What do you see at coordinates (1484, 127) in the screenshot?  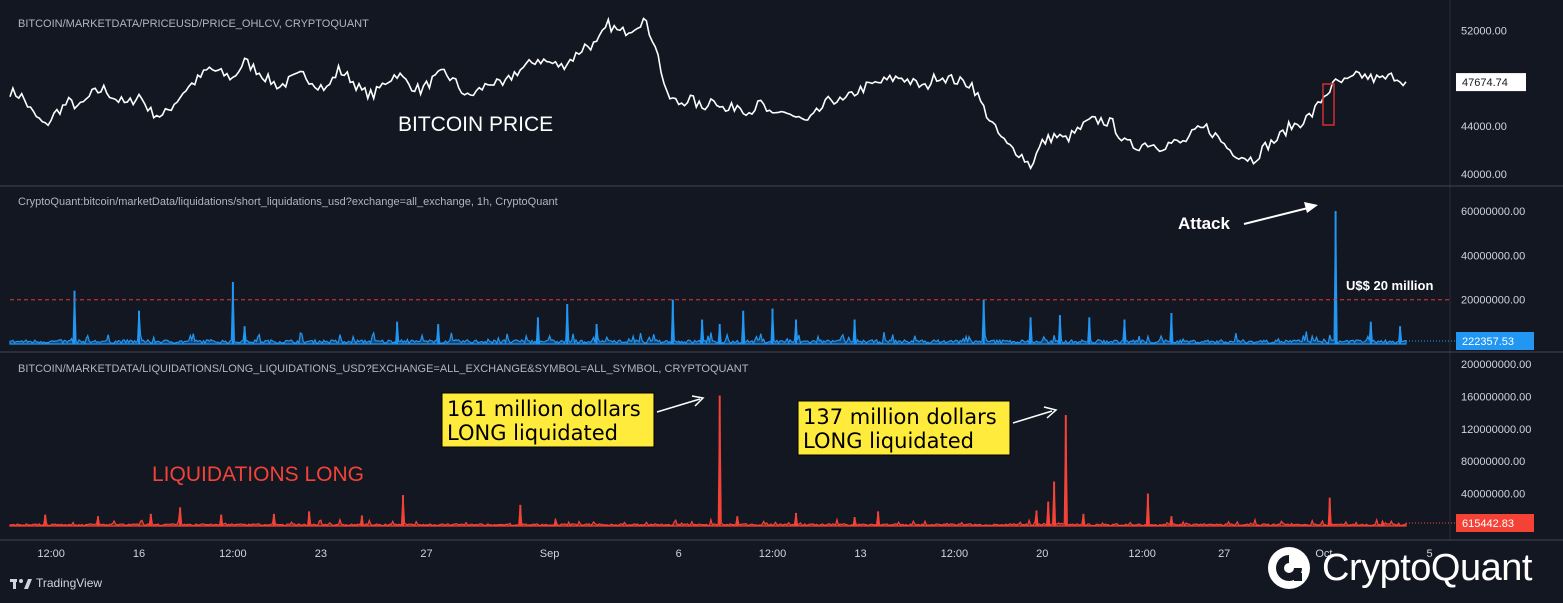 I see `price-y-tick: 44000.00` at bounding box center [1484, 127].